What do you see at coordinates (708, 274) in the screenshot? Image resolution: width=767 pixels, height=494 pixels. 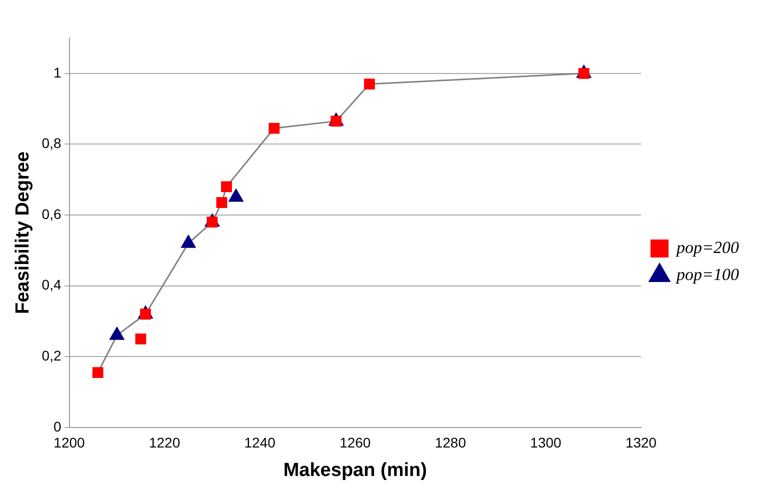 I see `legend-label: pop=100` at bounding box center [708, 274].